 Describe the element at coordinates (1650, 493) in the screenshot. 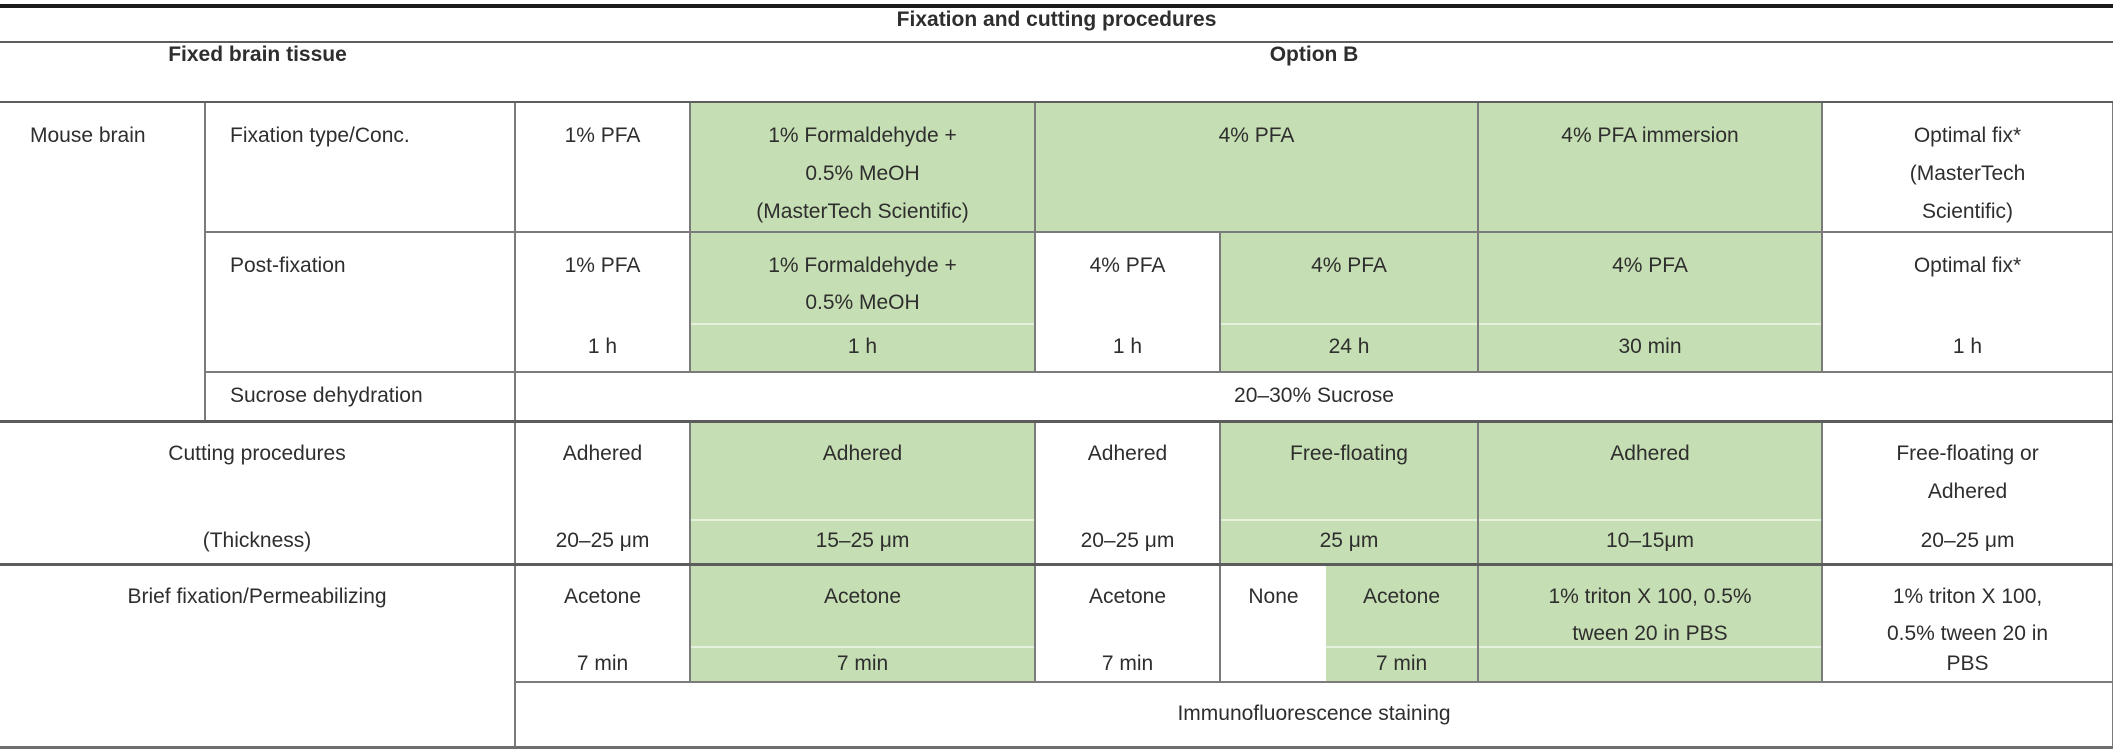

I see `cutting-cell-5: Adhered 10–15μm` at that location.